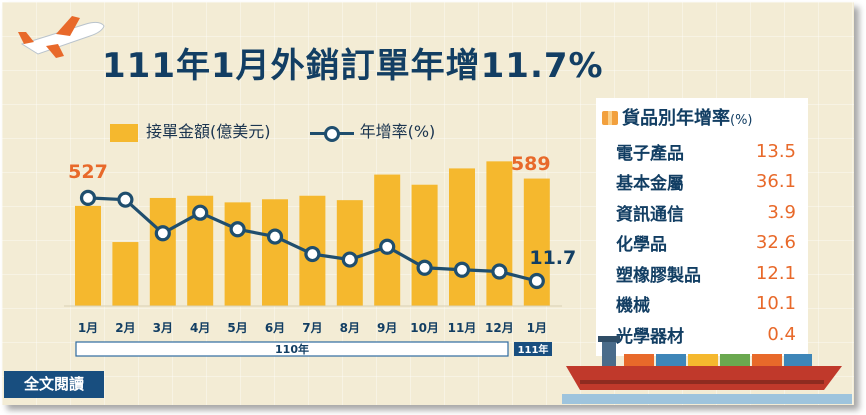  I want to click on x-tick-label: 10月, so click(424, 328).